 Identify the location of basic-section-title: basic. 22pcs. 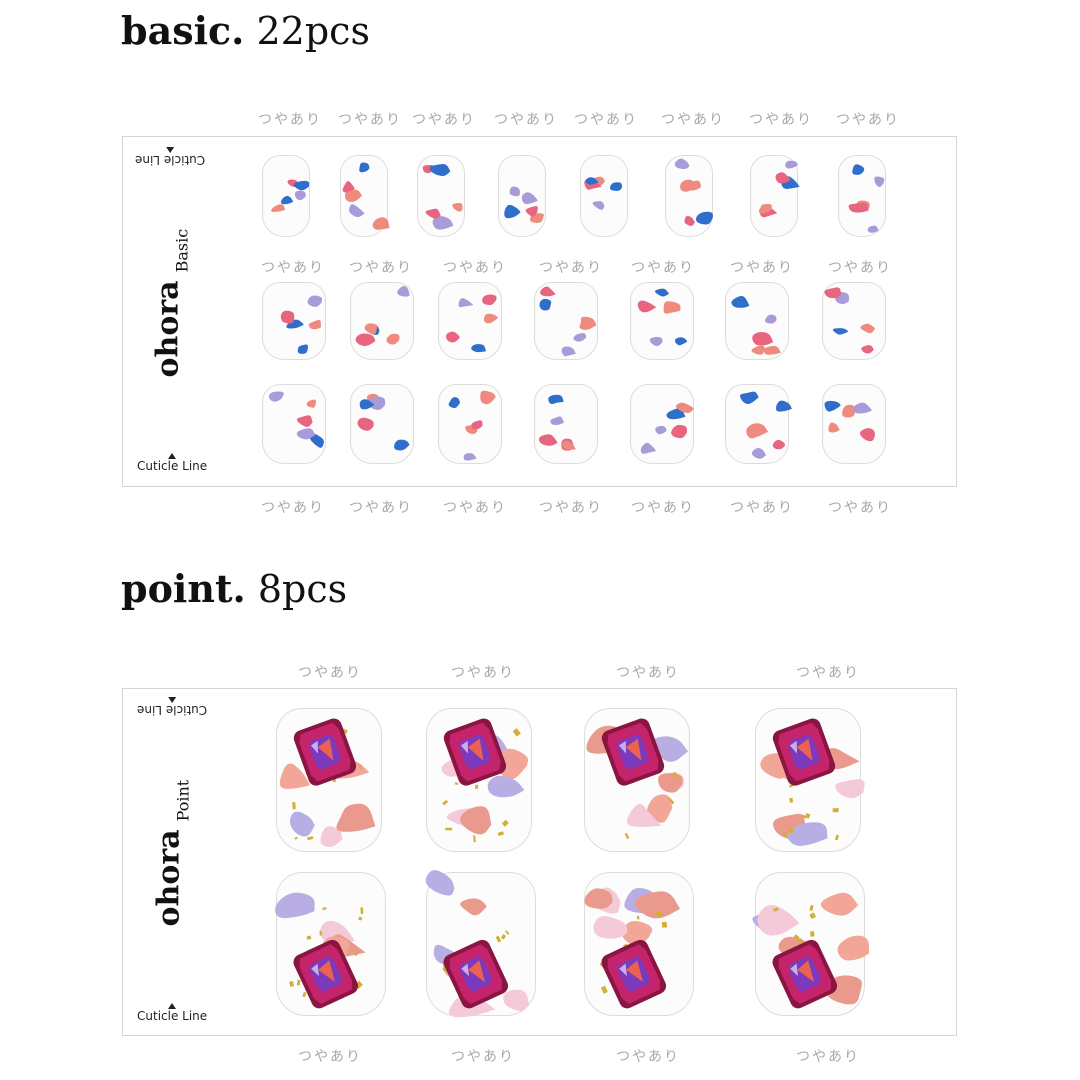
(245, 31).